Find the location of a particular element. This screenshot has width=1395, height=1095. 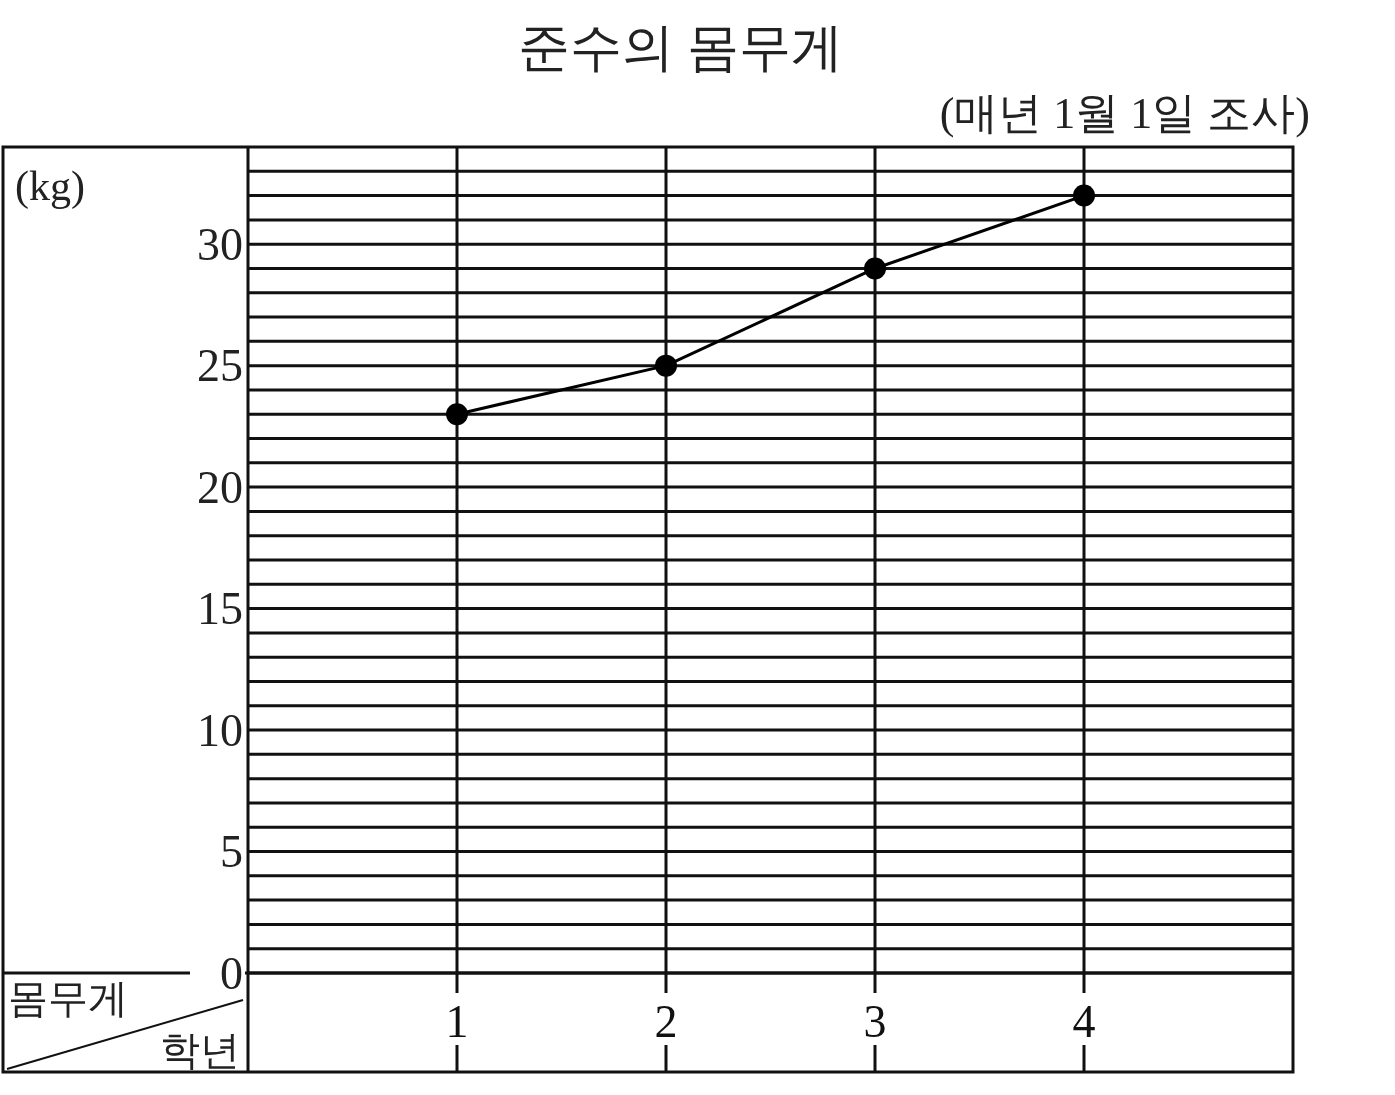

x-axis-title: 학년 is located at coordinates (200, 1050).